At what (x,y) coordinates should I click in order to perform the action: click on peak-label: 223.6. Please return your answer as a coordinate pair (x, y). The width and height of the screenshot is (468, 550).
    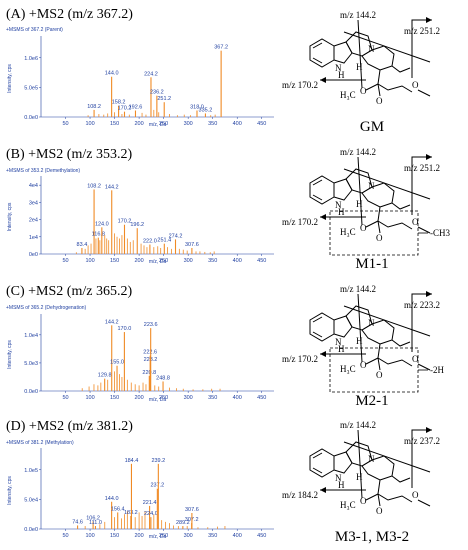
    Looking at the image, I should click on (151, 325).